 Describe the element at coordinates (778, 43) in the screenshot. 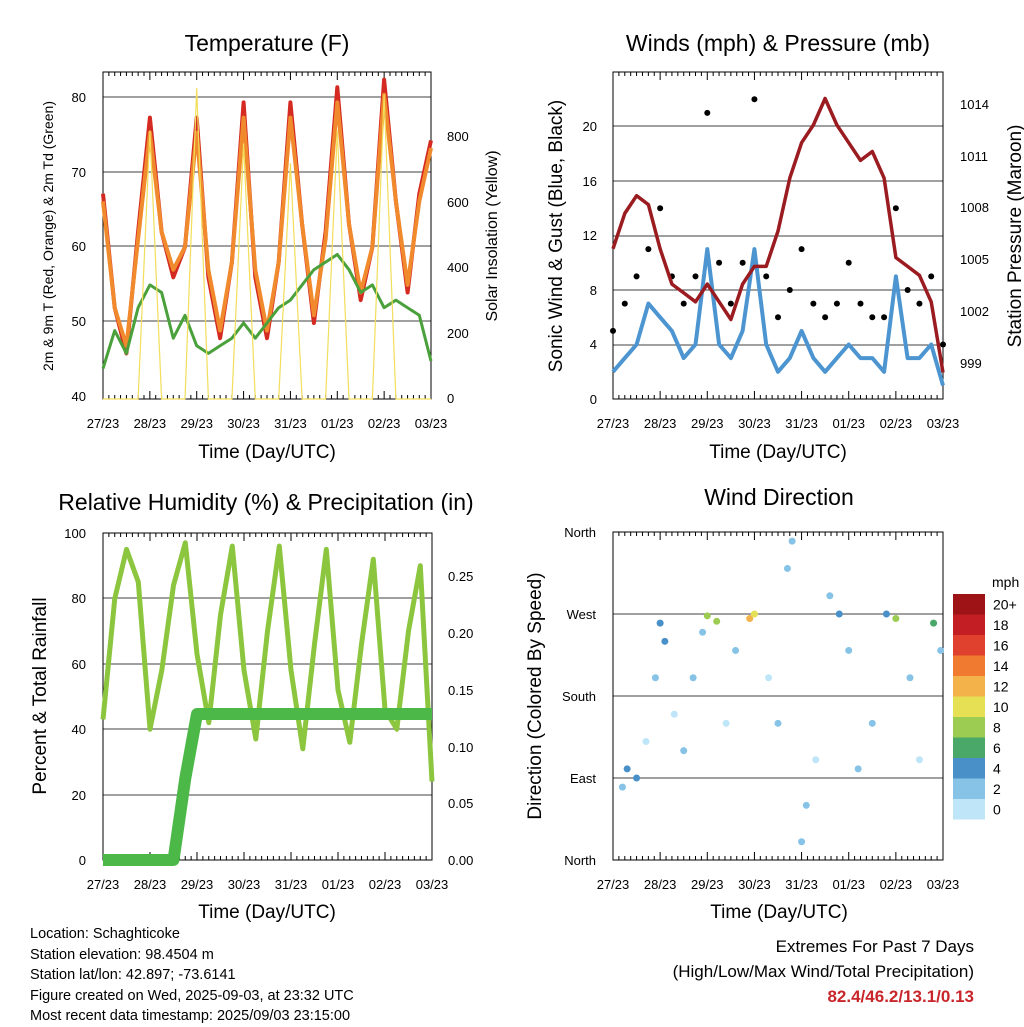

I see `winds-title: Winds (mph) & Pressure (mb)` at that location.